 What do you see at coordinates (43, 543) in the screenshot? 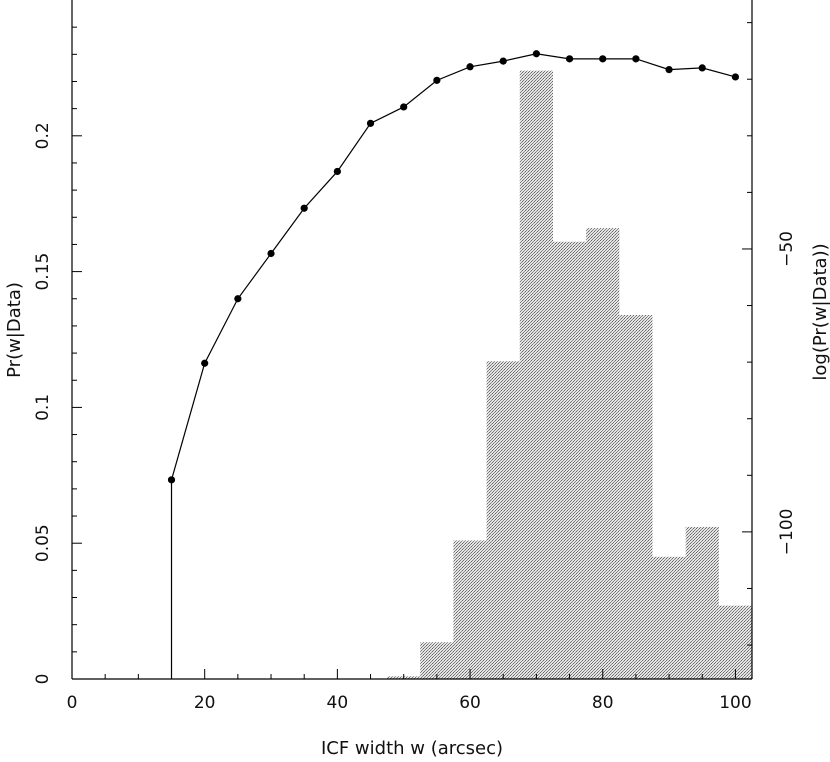
I see `y-left-tick-label: 0.05` at bounding box center [43, 543].